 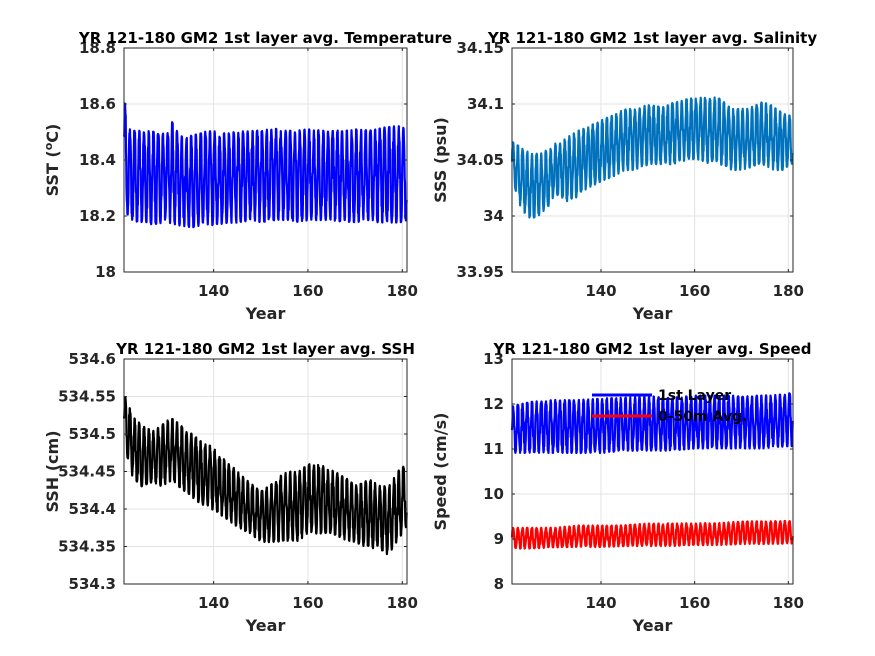 What do you see at coordinates (480, 272) in the screenshot?
I see `y-tick-label: 33.95` at bounding box center [480, 272].